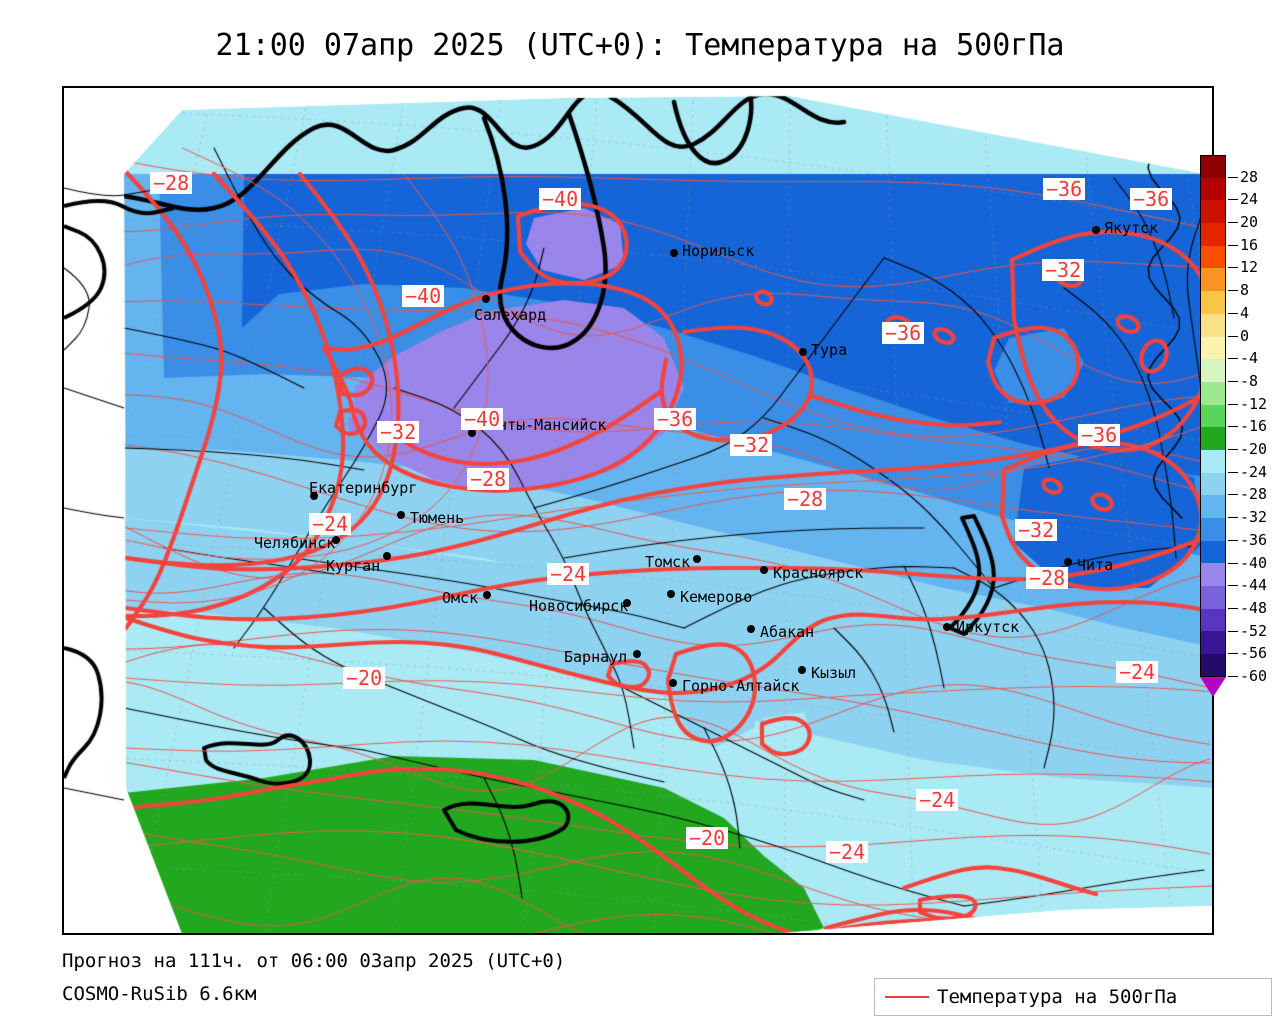 This screenshot has width=1280, height=1024. I want to click on colorbar-tick: -60, so click(1254, 676).